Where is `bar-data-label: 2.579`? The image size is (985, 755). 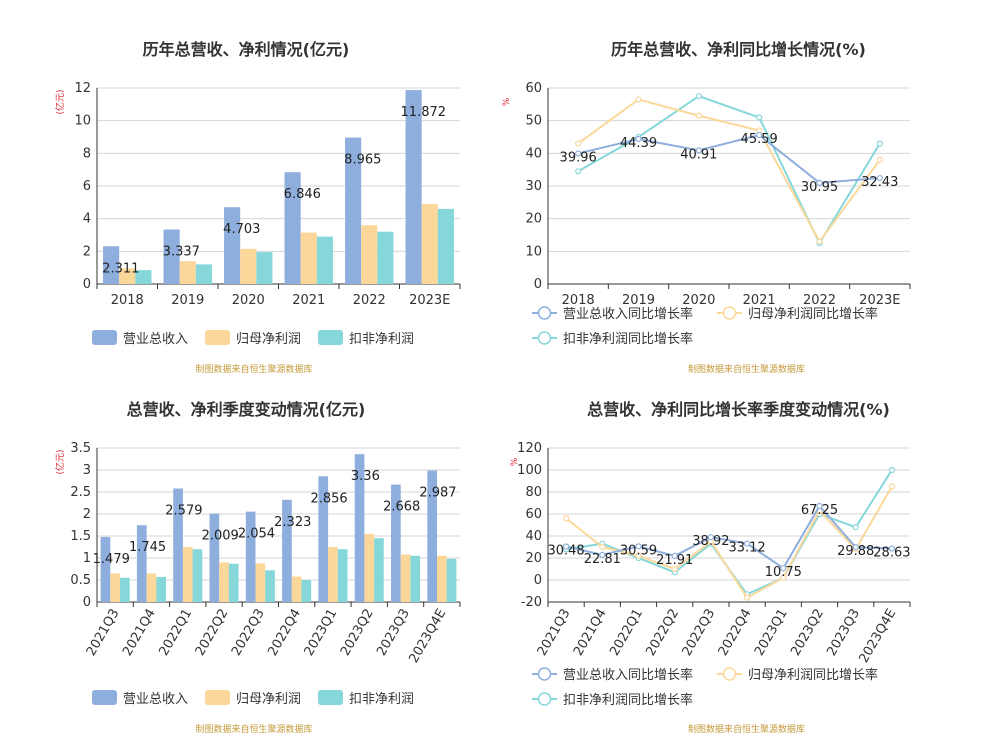 bar-data-label: 2.579 is located at coordinates (183, 511).